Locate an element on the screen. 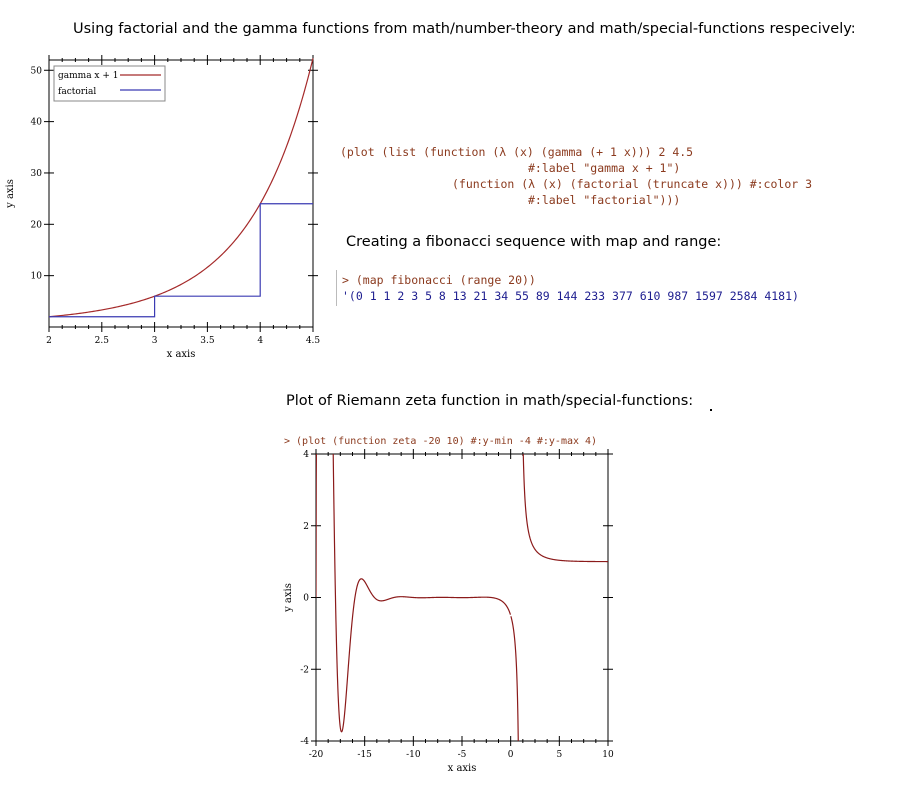  chart2-x-tick-label: -5 is located at coordinates (462, 755).